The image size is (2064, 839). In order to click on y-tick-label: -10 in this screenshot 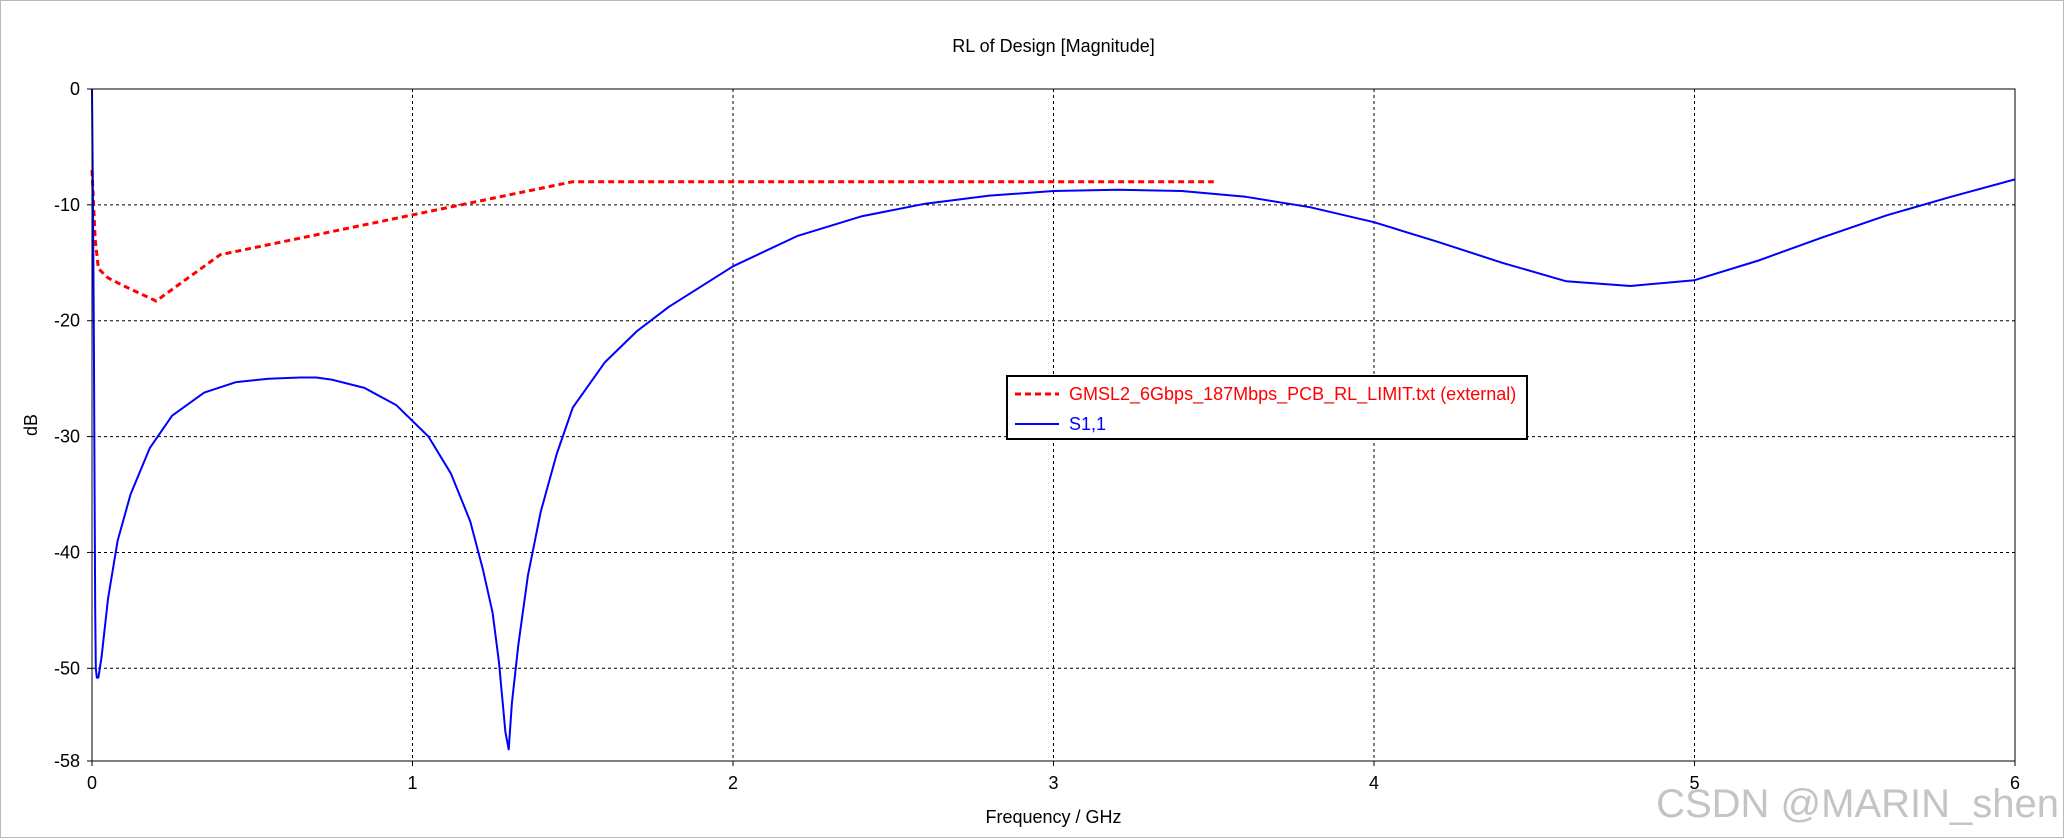, I will do `click(67, 205)`.